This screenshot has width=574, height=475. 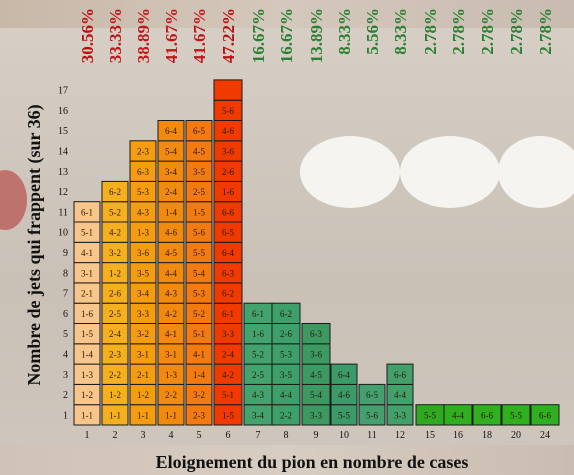 I want to click on y-tick-label: 13, so click(x=63, y=172).